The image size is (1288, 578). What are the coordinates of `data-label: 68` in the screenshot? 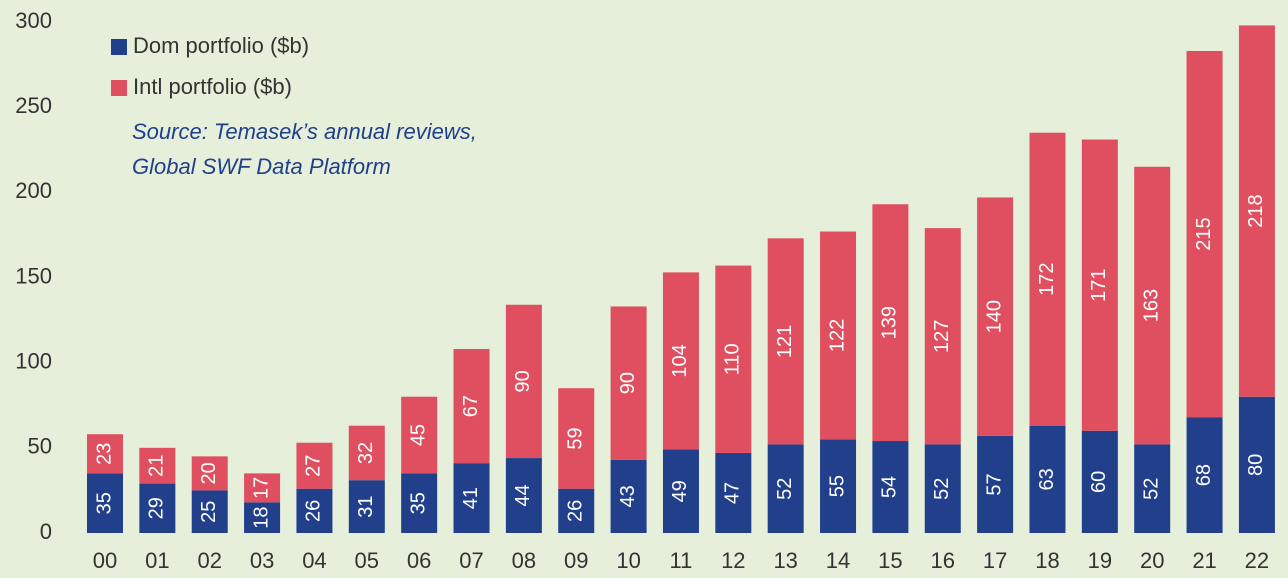 It's located at (1204, 475).